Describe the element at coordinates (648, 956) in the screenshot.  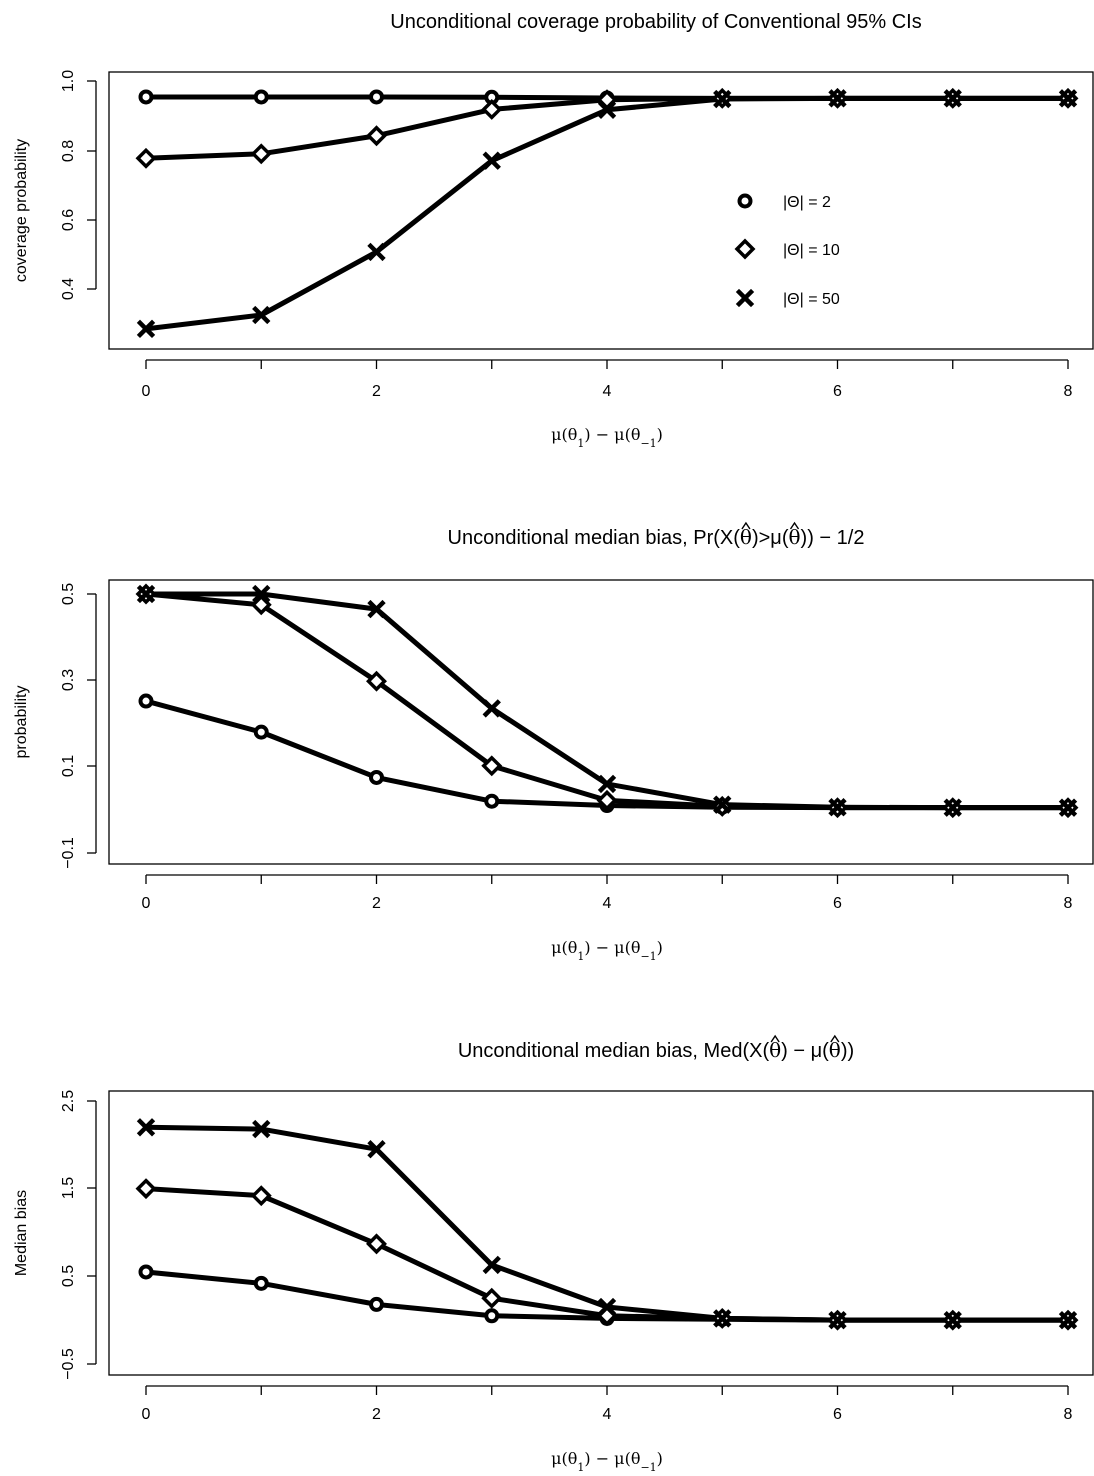
I see `xlabel-part: −1` at that location.